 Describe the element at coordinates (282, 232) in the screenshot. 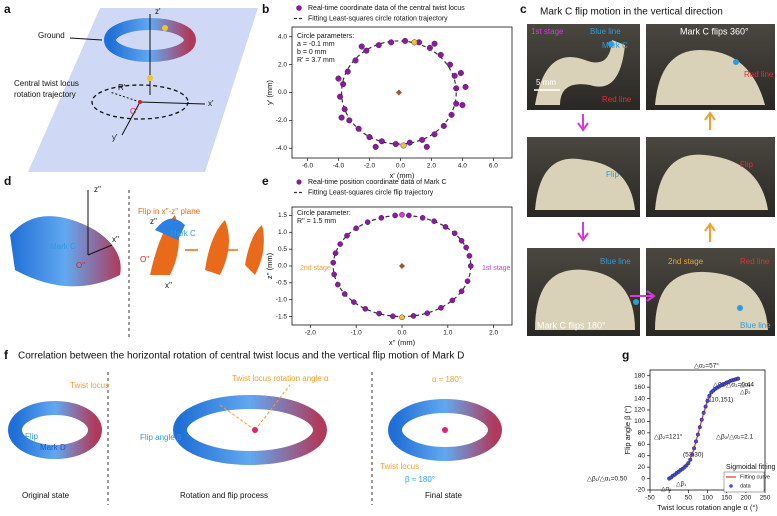

I see `y-tick-label: 1.0` at that location.